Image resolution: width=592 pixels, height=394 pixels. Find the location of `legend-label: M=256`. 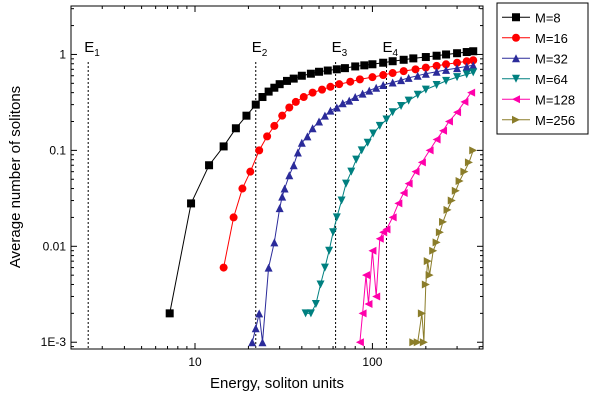

legend-label: M=256 is located at coordinates (555, 120).